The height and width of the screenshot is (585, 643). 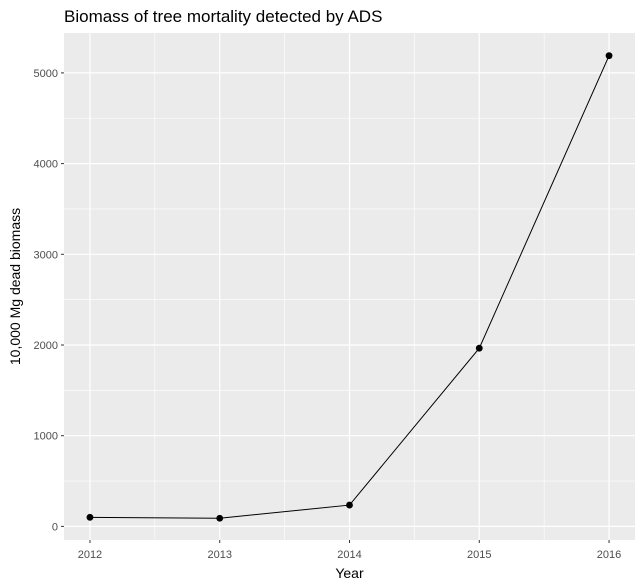 What do you see at coordinates (479, 555) in the screenshot?
I see `x-tick-label: 2015` at bounding box center [479, 555].